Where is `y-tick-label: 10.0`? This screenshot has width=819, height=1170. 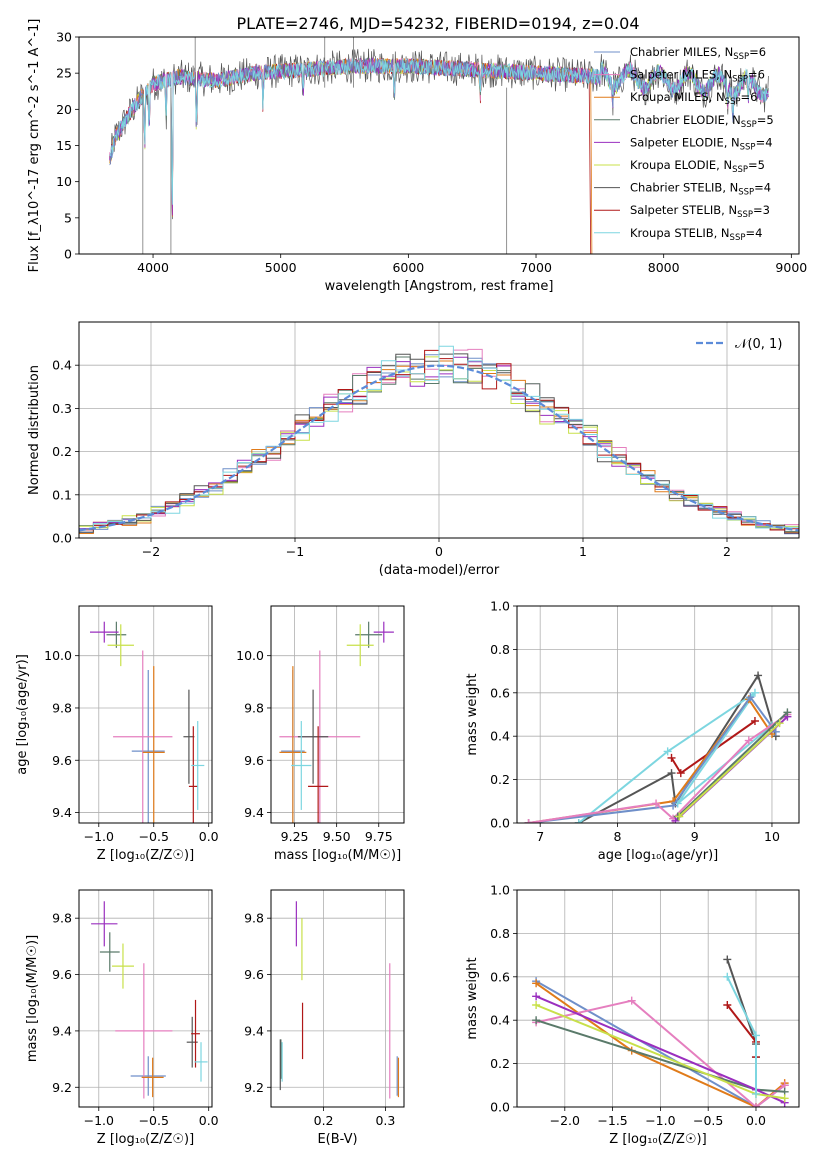
y-tick-label: 10.0 is located at coordinates (250, 655).